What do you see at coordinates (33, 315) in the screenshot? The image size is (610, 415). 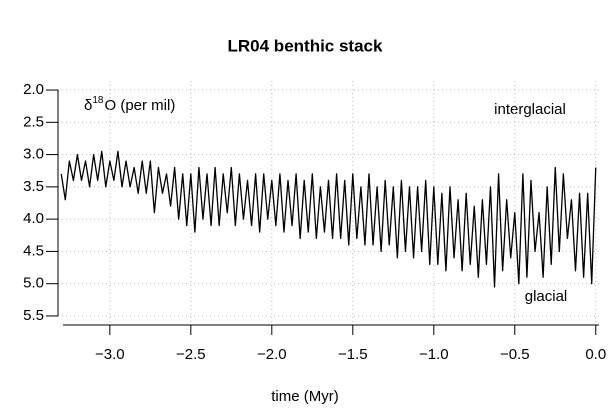 I see `y-tick-label: 5.5` at bounding box center [33, 315].